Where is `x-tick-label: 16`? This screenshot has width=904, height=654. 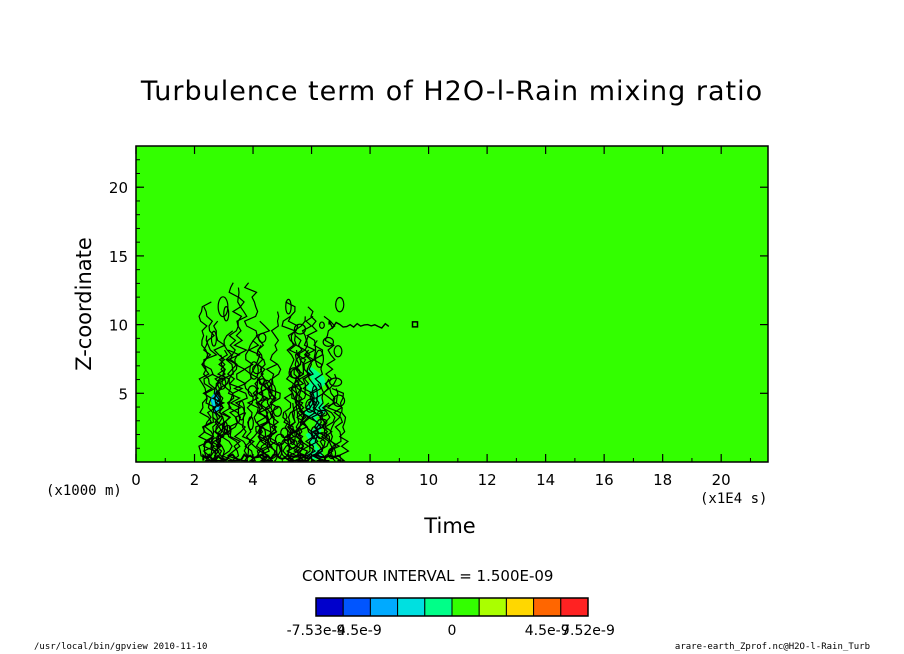 x-tick-label: 16 is located at coordinates (604, 480).